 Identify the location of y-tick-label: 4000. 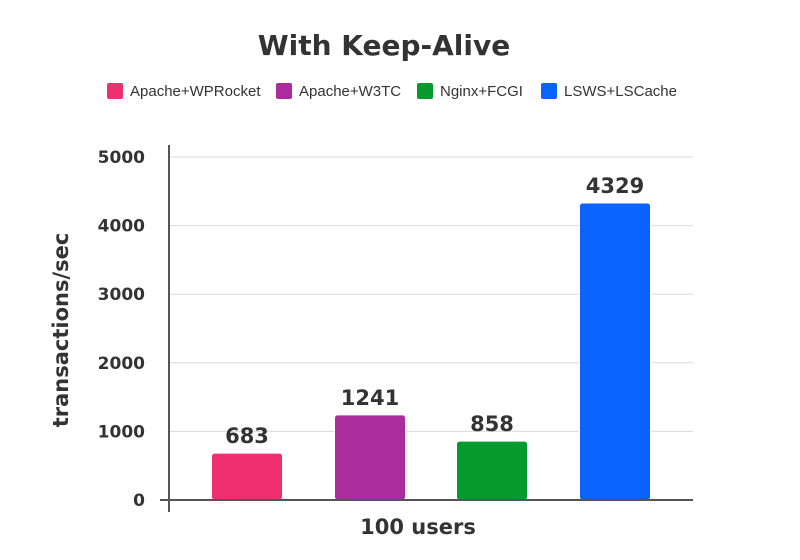
(121, 227).